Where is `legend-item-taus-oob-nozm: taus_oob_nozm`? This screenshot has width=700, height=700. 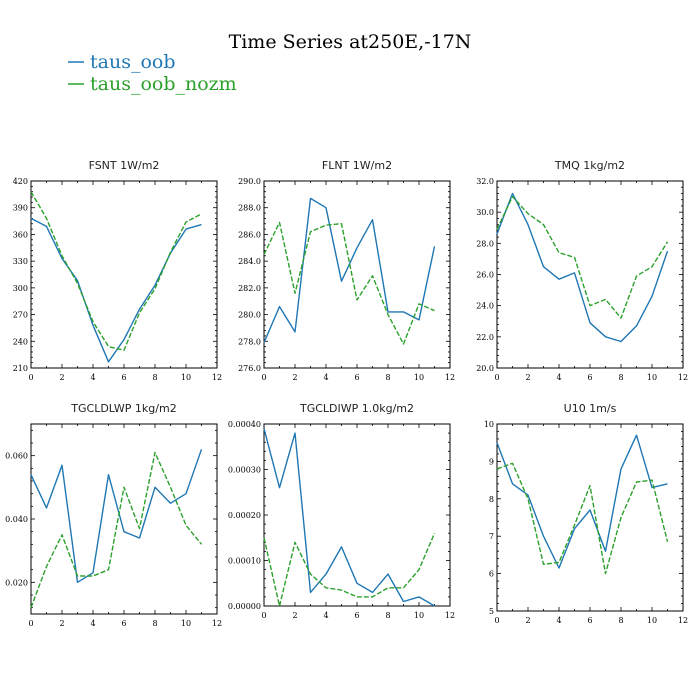
legend-item-taus-oob-nozm: taus_oob_nozm is located at coordinates (152, 84).